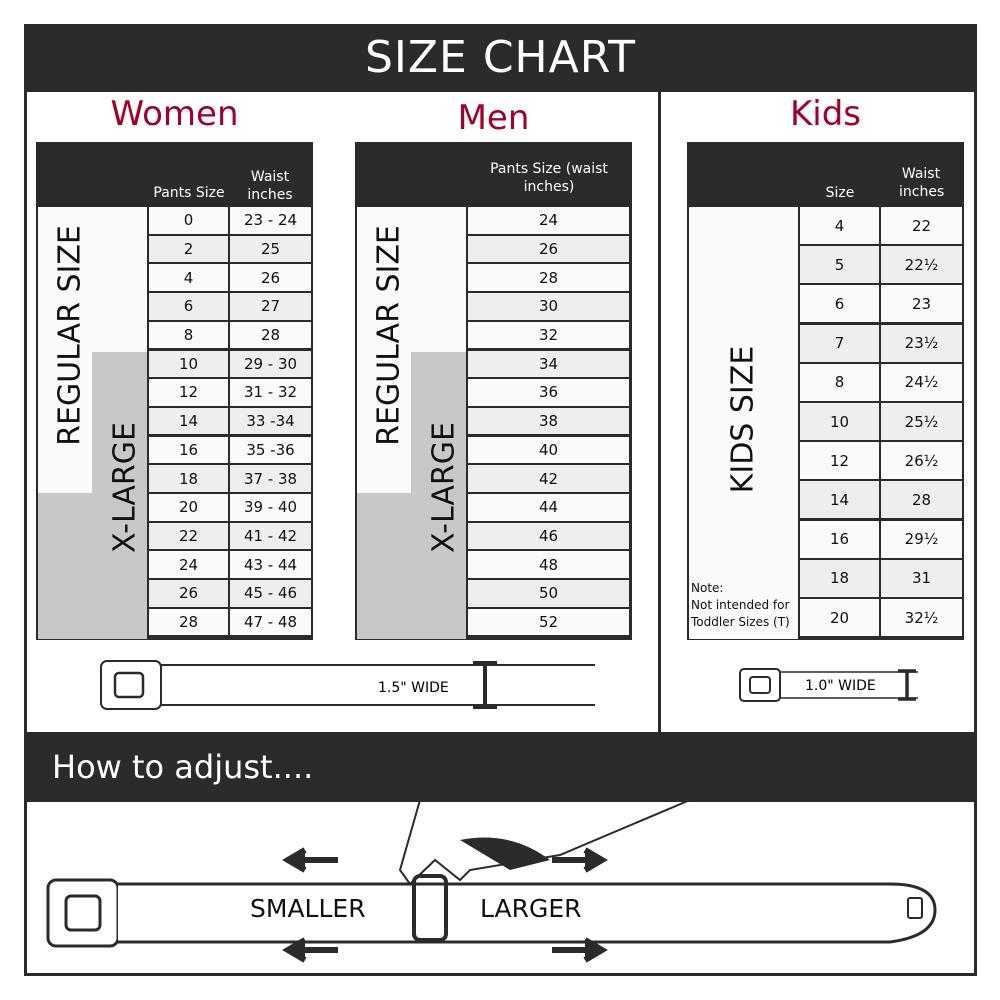 Image resolution: width=1000 pixels, height=1000 pixels. I want to click on kids-size-cell: 14, so click(839, 500).